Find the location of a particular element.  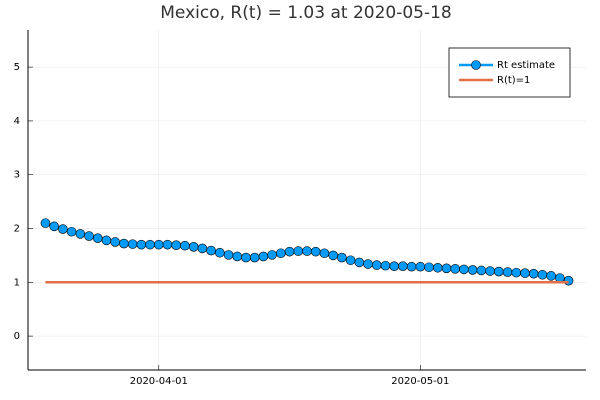

x-tick-label: 2020-04-01 is located at coordinates (159, 381).